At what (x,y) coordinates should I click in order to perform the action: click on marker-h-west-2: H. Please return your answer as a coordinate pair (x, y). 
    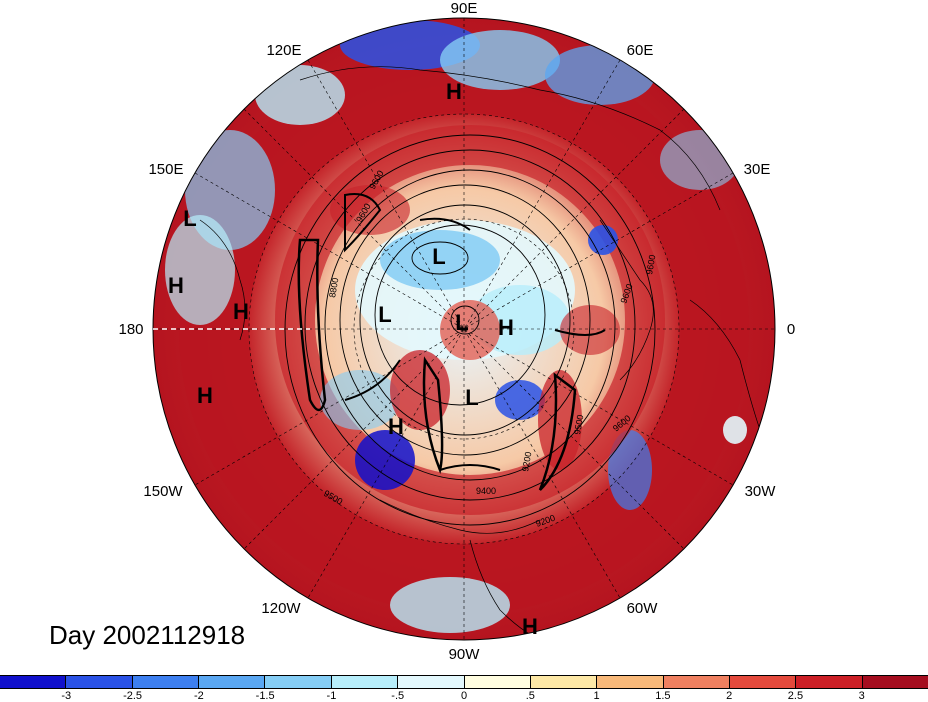
    Looking at the image, I should click on (241, 311).